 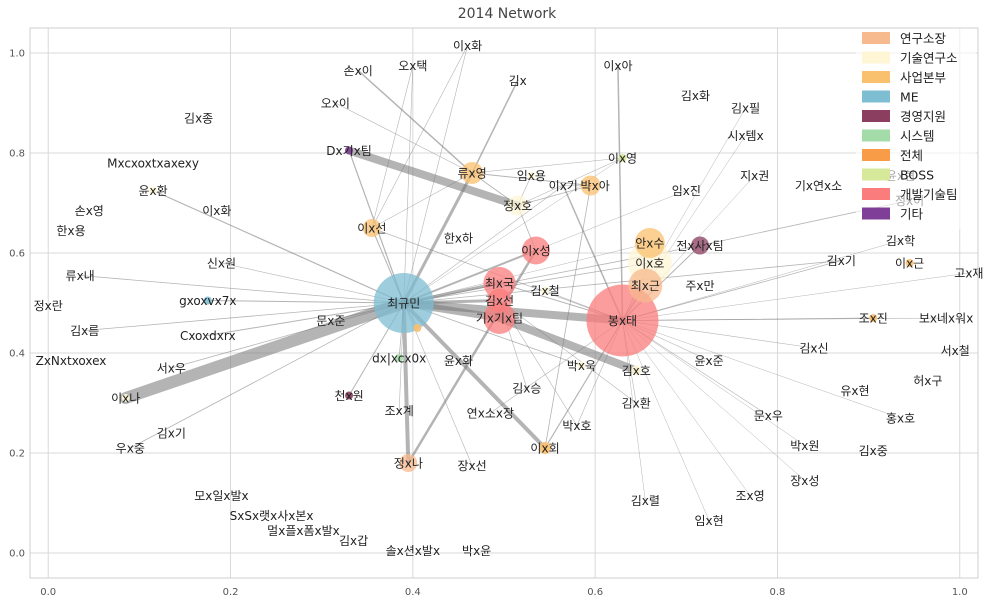 I want to click on legend-label: 연구소장, so click(x=923, y=38).